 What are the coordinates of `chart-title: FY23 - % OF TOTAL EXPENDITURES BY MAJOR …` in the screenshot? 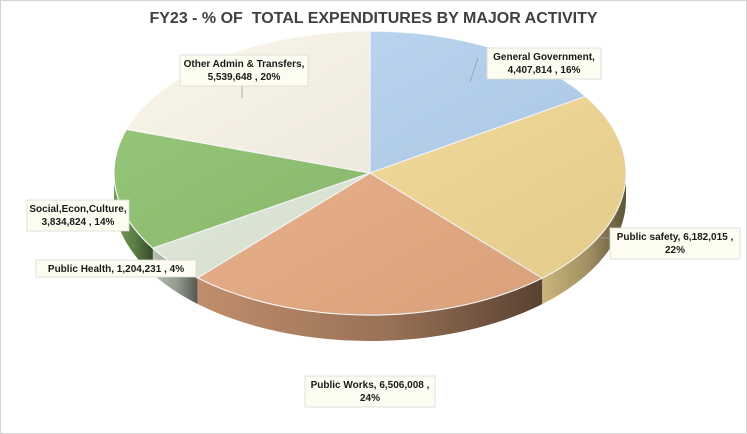 It's located at (373, 18).